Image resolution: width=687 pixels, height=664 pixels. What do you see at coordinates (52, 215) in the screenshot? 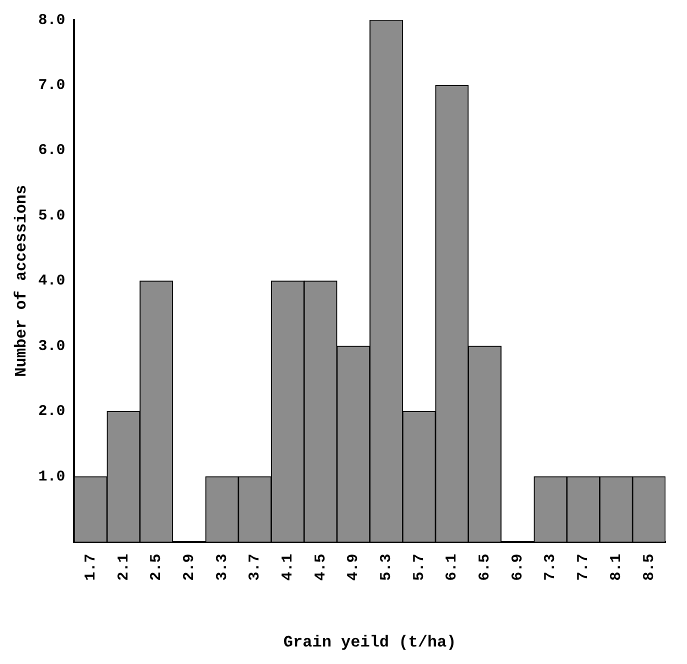
I see `y-tick-label: 5.0` at bounding box center [52, 215].